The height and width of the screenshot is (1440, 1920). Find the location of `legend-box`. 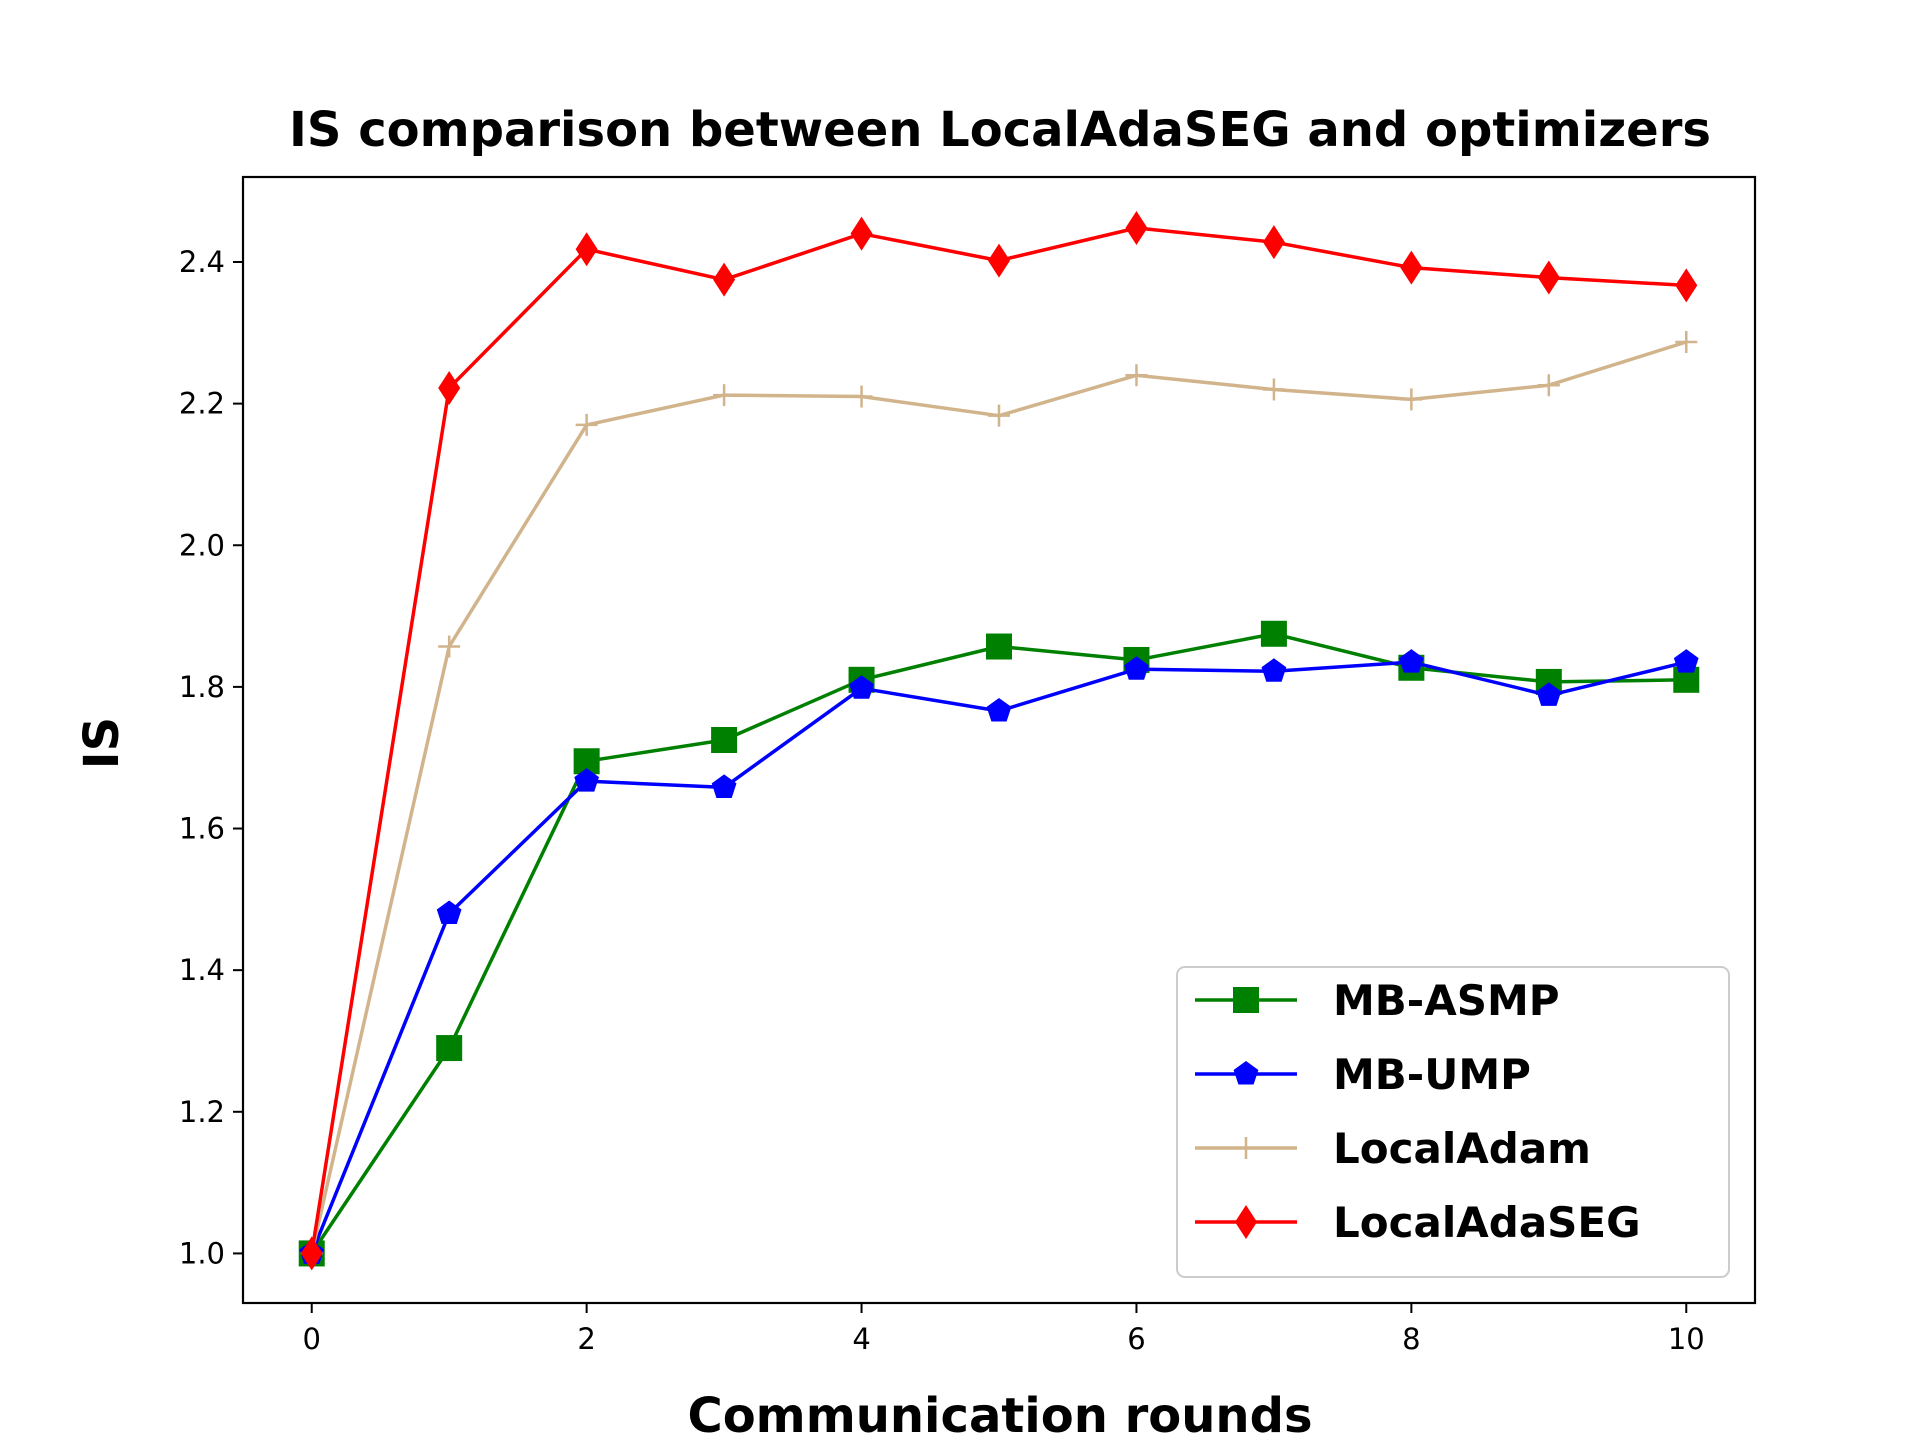

legend-box is located at coordinates (1453, 1122).